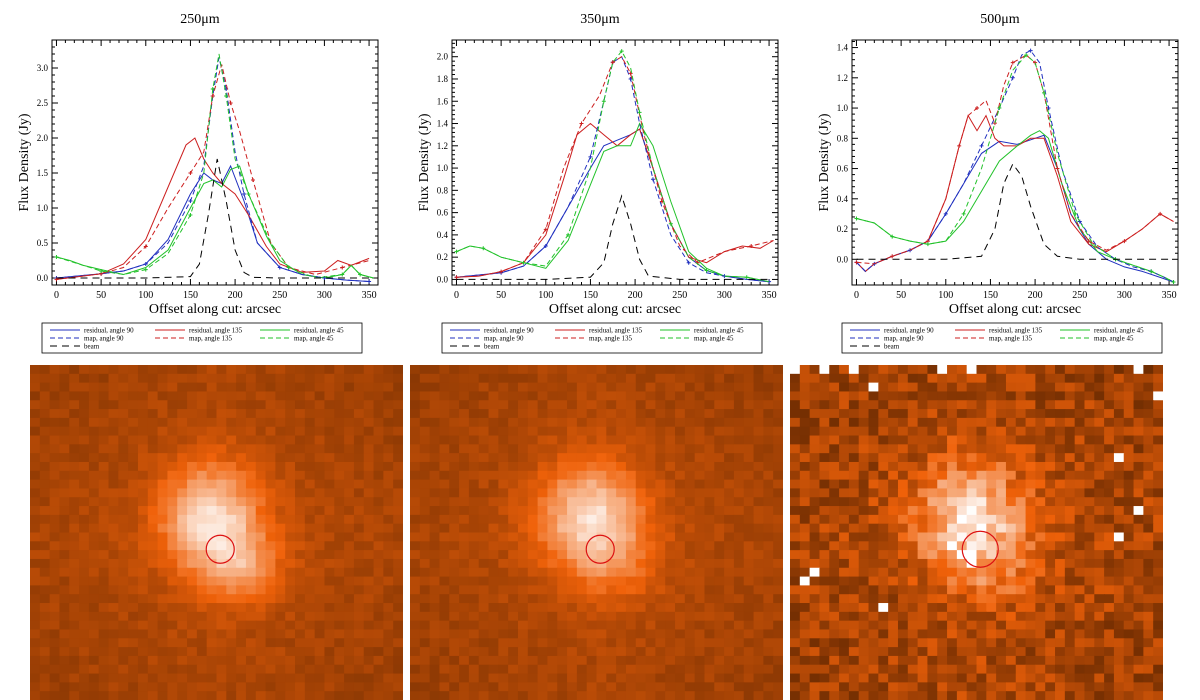 This screenshot has height=700, width=1200. What do you see at coordinates (1015, 208) in the screenshot?
I see `series-line` at bounding box center [1015, 208].